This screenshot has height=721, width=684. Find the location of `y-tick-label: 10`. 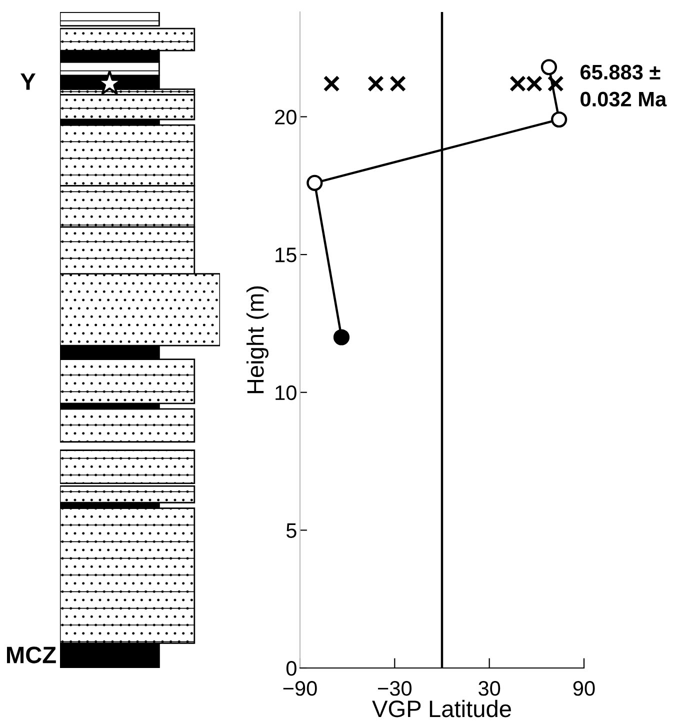

y-tick-label: 10 is located at coordinates (286, 392).